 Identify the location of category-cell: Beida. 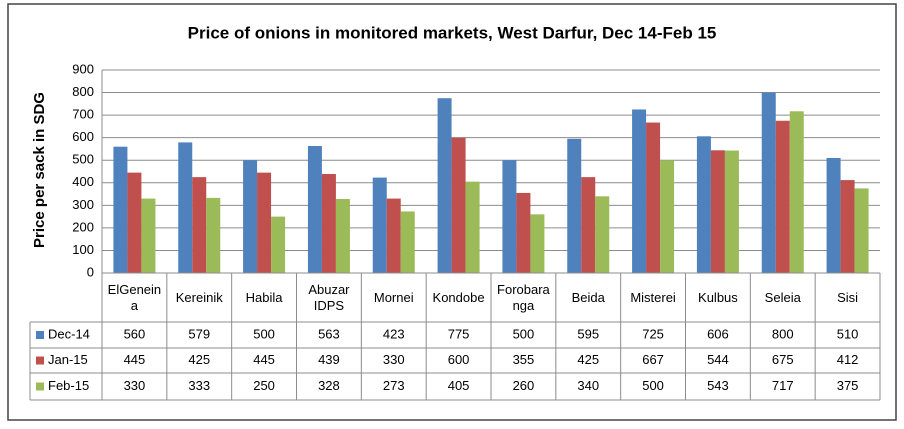
(588, 297).